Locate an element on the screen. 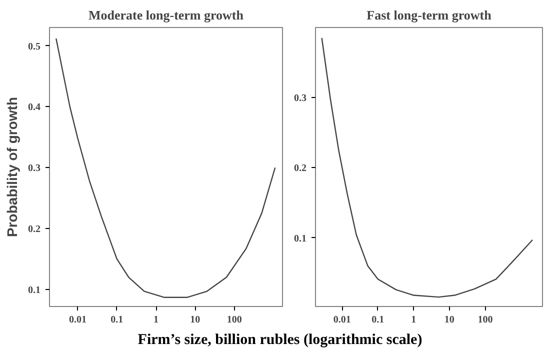  y-tick-label: 0.4 is located at coordinates (34, 108).